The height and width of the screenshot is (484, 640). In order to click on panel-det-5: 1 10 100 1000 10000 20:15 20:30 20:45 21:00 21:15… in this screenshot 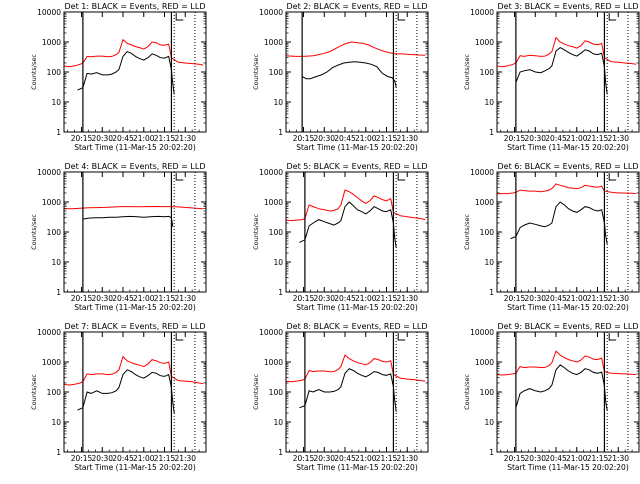, I will do `click(340, 237)`.